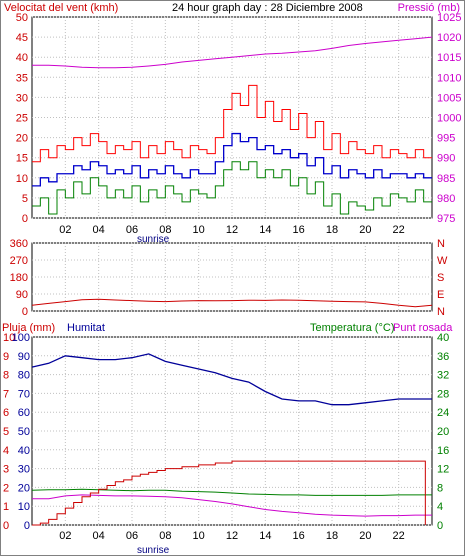  I want to click on direction-series, so click(232, 303).